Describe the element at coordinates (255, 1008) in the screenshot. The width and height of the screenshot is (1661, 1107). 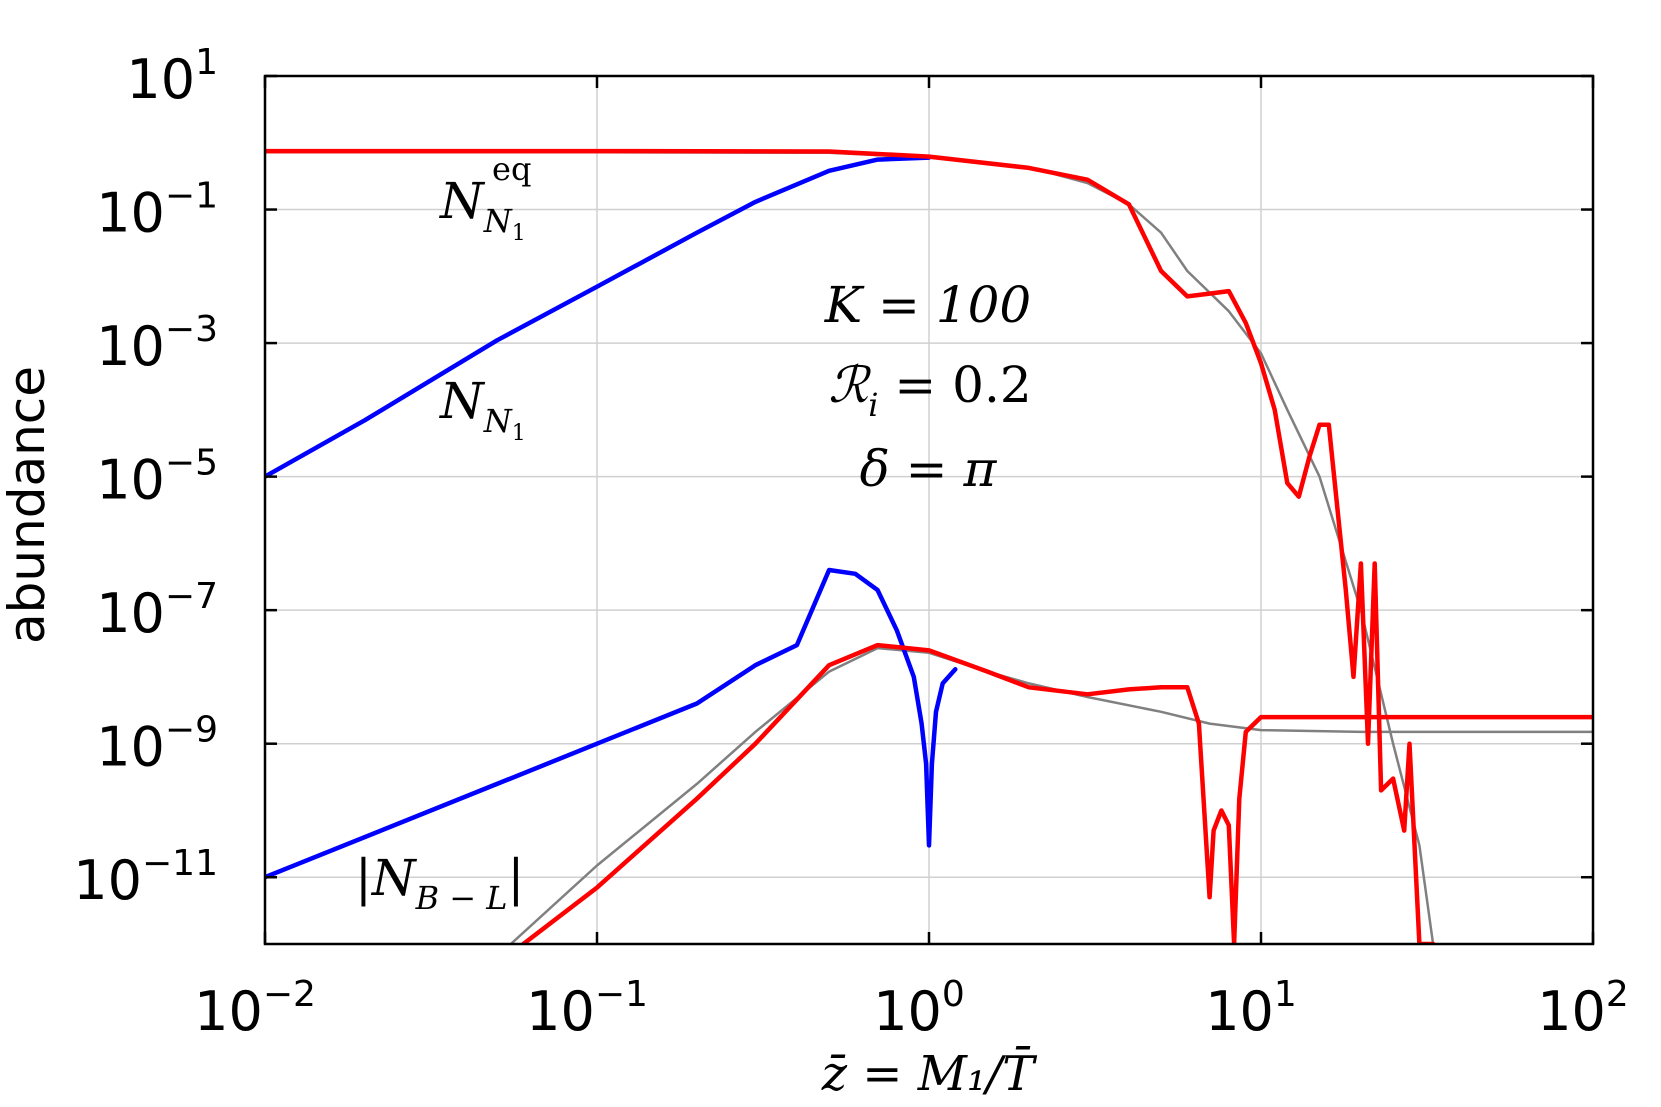
I see `x-tick-label: 10⁻²` at that location.